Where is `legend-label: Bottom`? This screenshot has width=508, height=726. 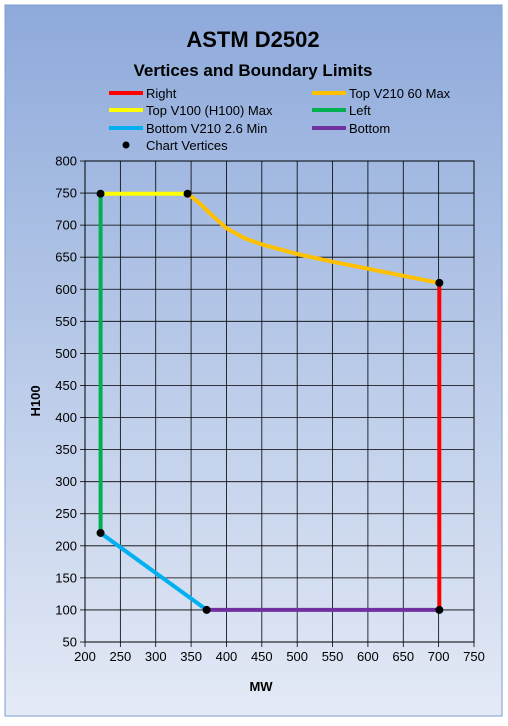 legend-label: Bottom is located at coordinates (369, 128).